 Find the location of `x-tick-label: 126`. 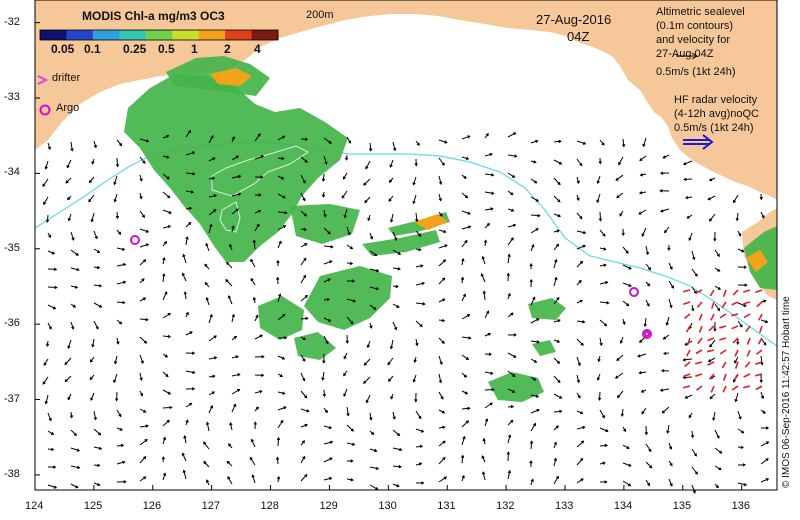

x-tick-label: 126 is located at coordinates (152, 506).